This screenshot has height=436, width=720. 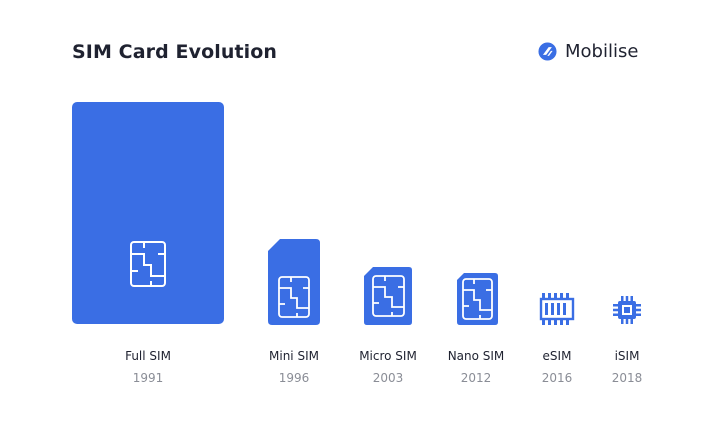 I want to click on embedded-chip-icon, so click(x=557, y=309).